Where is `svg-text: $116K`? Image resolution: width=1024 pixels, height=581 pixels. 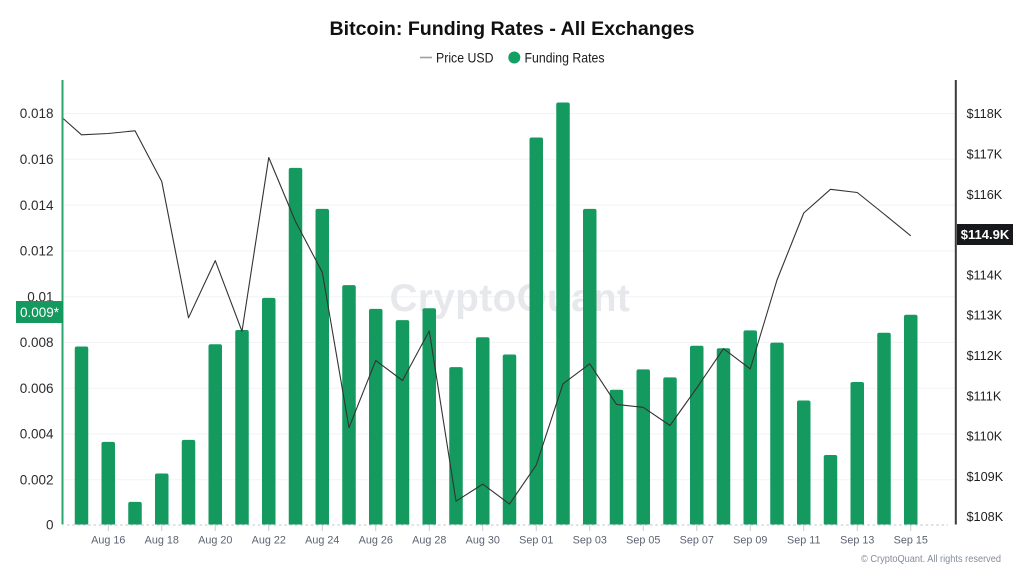 svg-text: $116K is located at coordinates (985, 195).